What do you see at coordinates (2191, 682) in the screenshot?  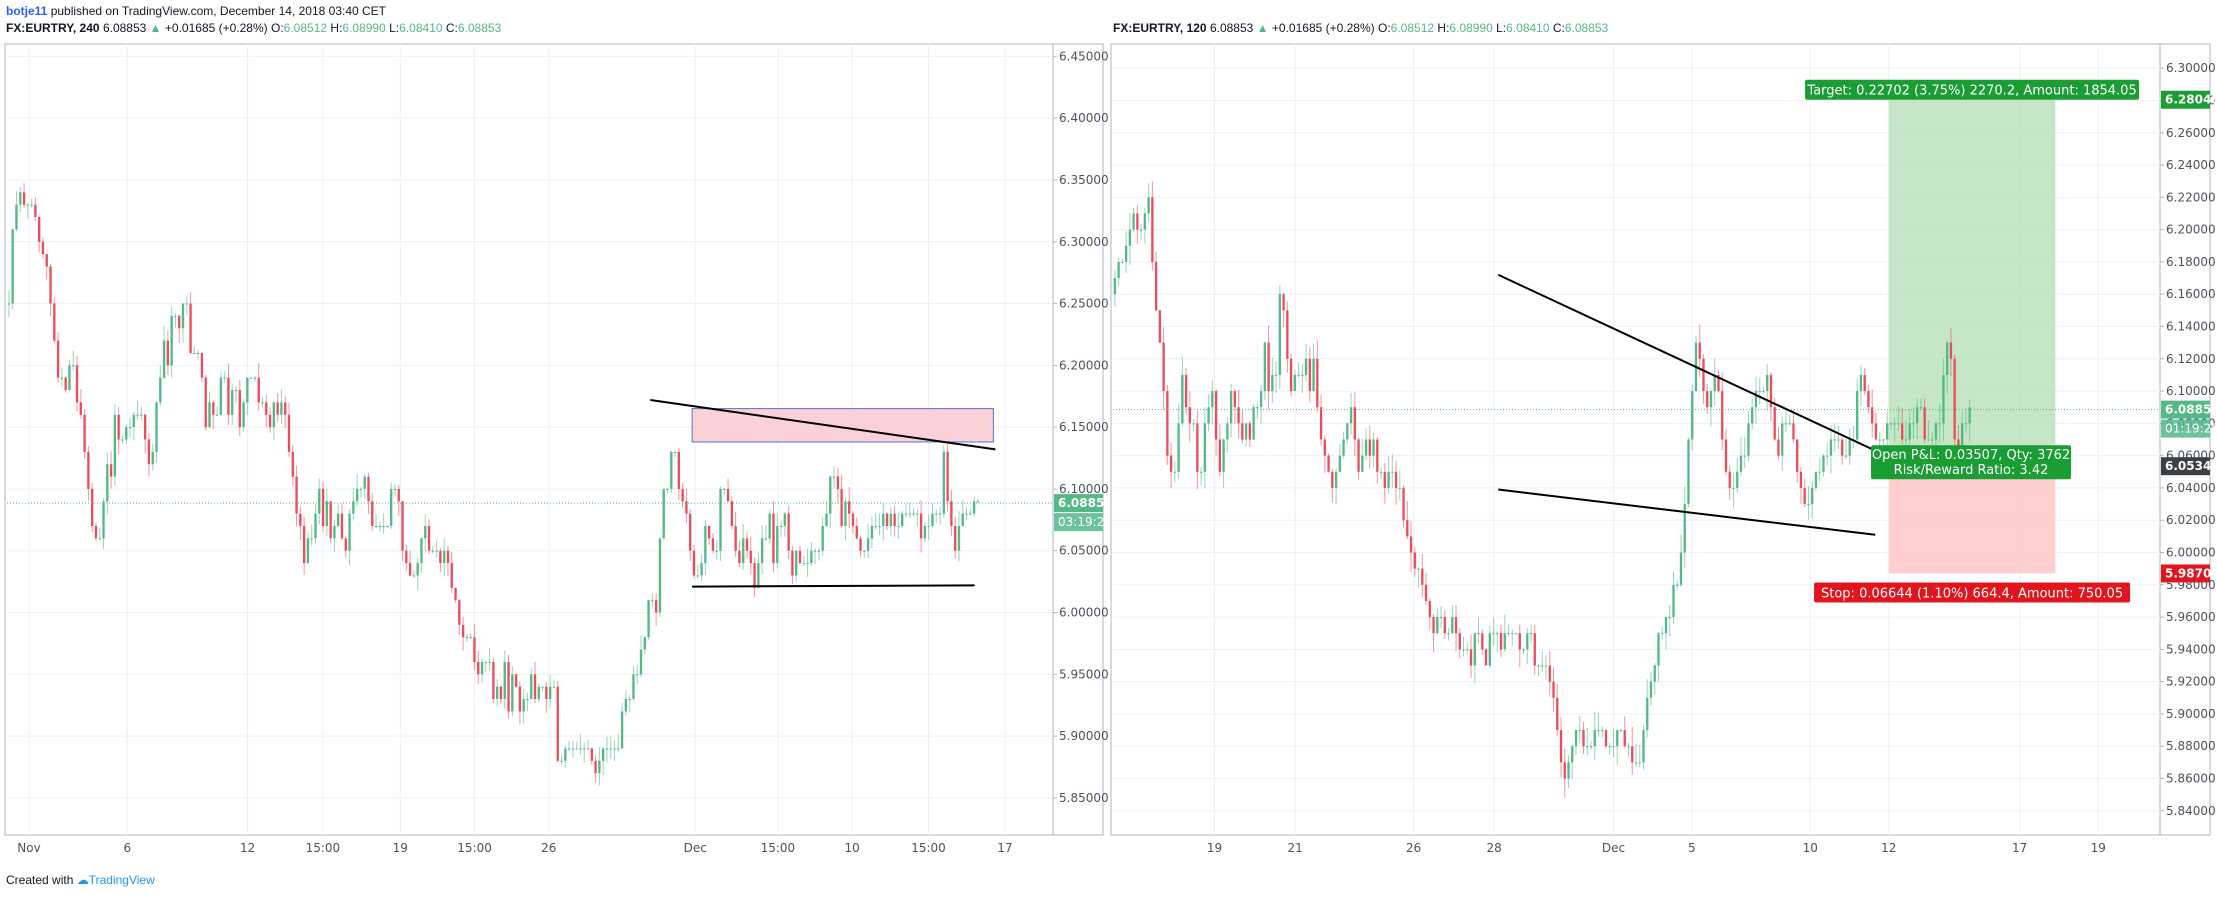 I see `y-tick-label: 5.92000` at bounding box center [2191, 682].